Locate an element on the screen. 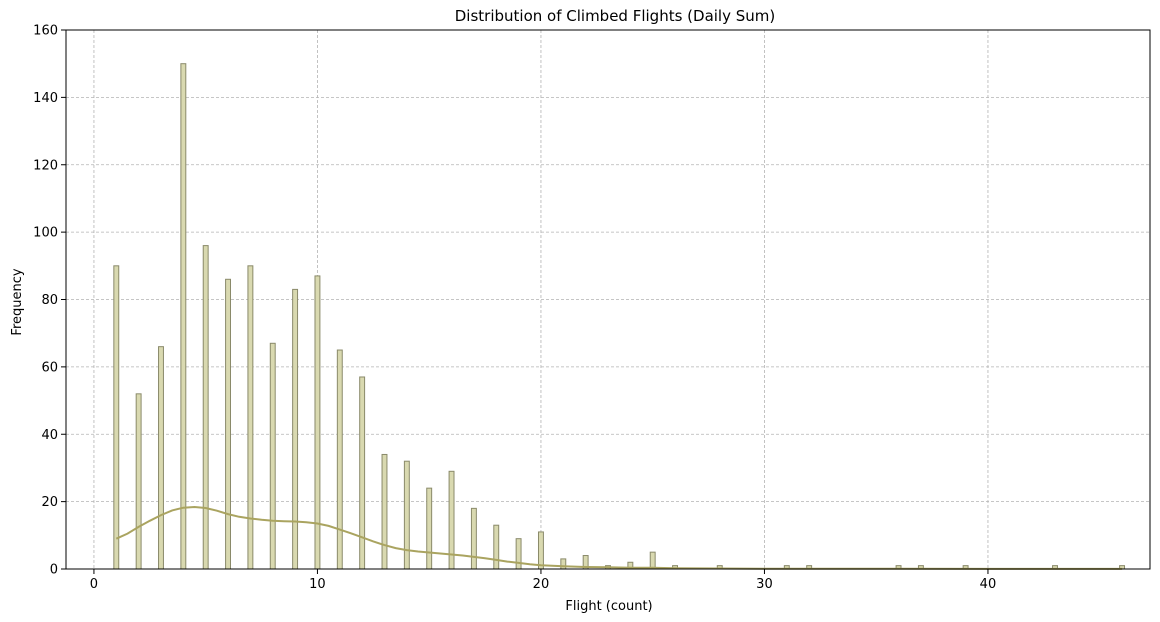 This screenshot has width=1160, height=622. y-tick-label: 80 is located at coordinates (49, 300).